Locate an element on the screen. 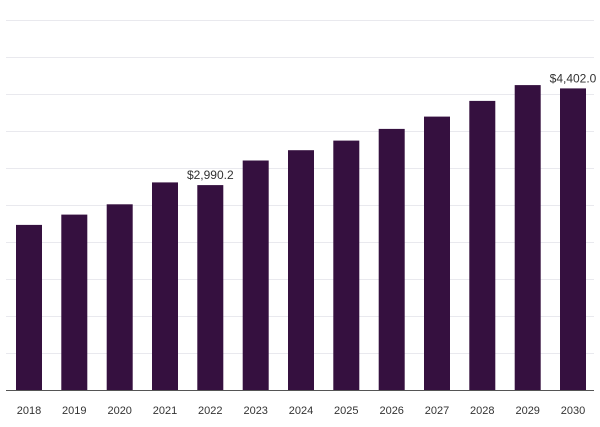 The height and width of the screenshot is (427, 600). bar-2028 is located at coordinates (482, 245).